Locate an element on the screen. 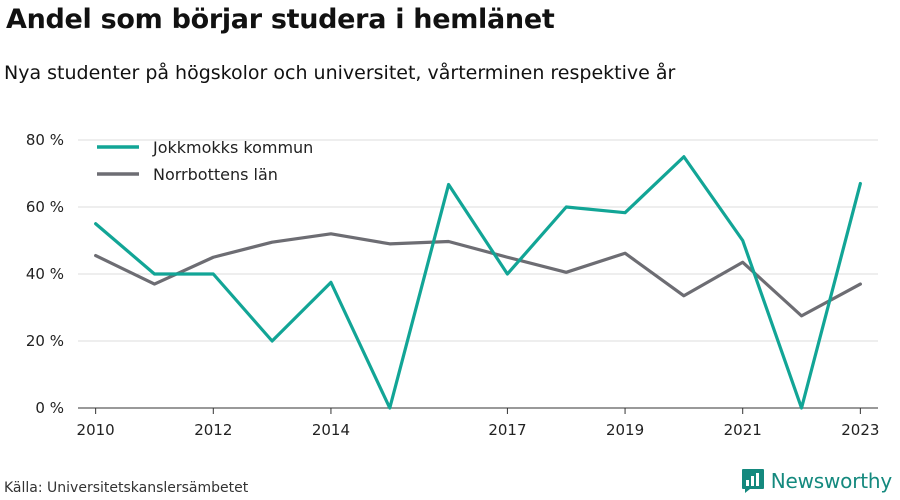 Image resolution: width=900 pixels, height=500 pixels. y-tick-label: 60 % is located at coordinates (45, 207).